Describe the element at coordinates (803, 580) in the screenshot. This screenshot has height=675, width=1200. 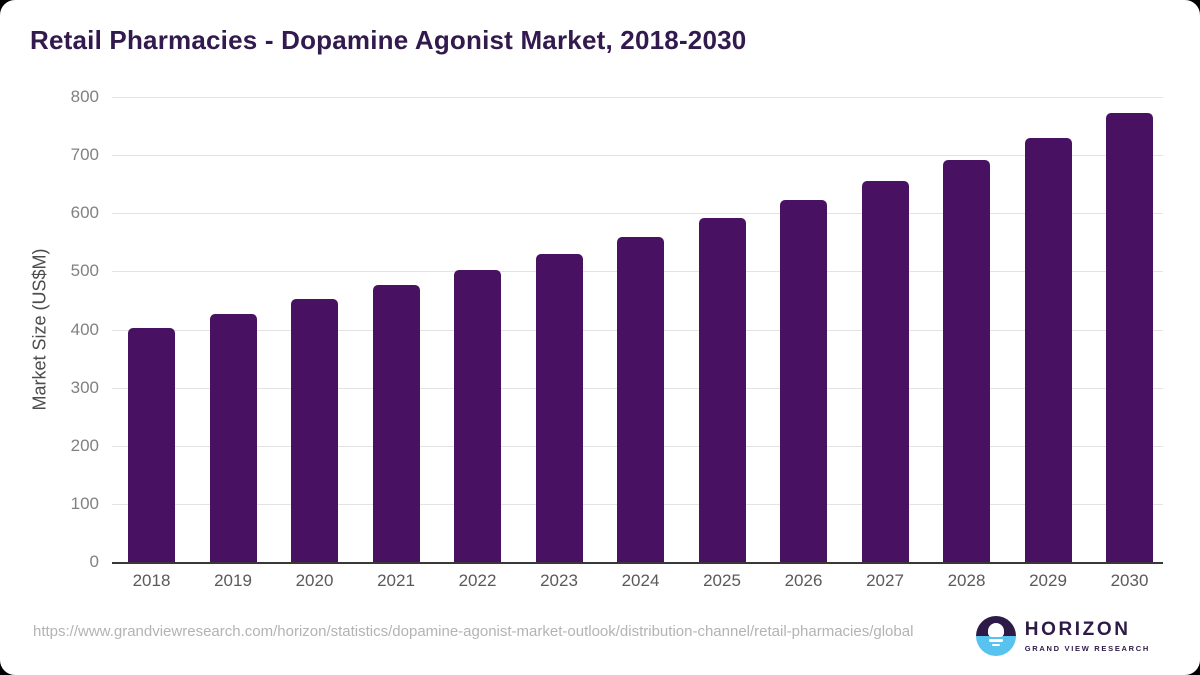
I see `x-tick-label-2026: 2026` at that location.